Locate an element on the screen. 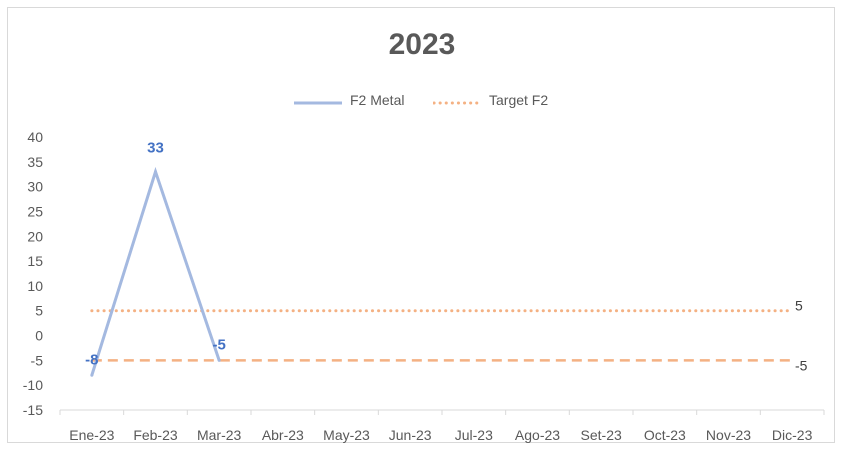  data-label-f2-metal: -5 is located at coordinates (218, 344).